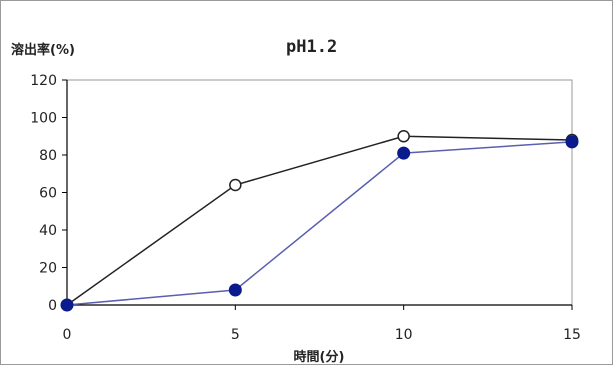 The height and width of the screenshot is (366, 613). Describe the element at coordinates (43, 50) in the screenshot. I see `y-axis-label: 溶出率(%)` at that location.